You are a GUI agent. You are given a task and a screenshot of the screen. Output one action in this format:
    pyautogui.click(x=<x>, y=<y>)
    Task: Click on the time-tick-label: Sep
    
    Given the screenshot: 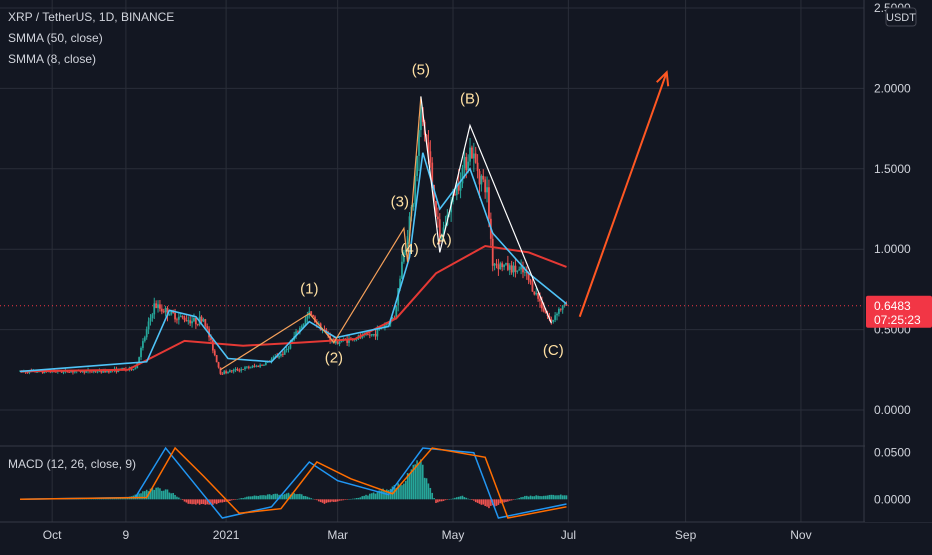 What is the action you would take?
    pyautogui.click(x=686, y=535)
    